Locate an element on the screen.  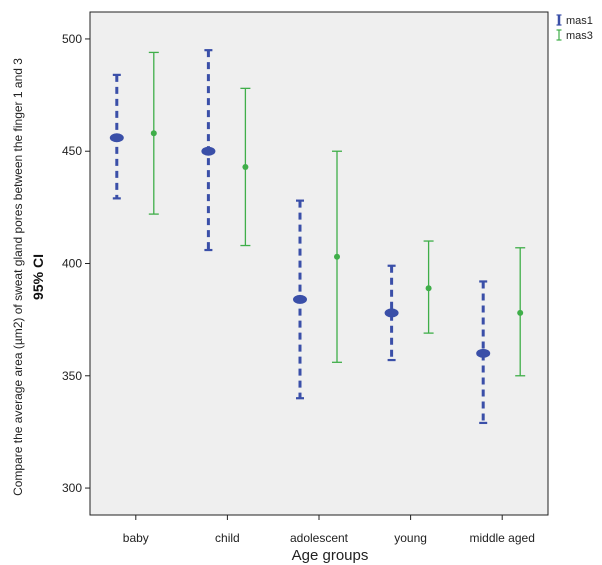
x-tick-label: middle aged is located at coordinates (502, 538).